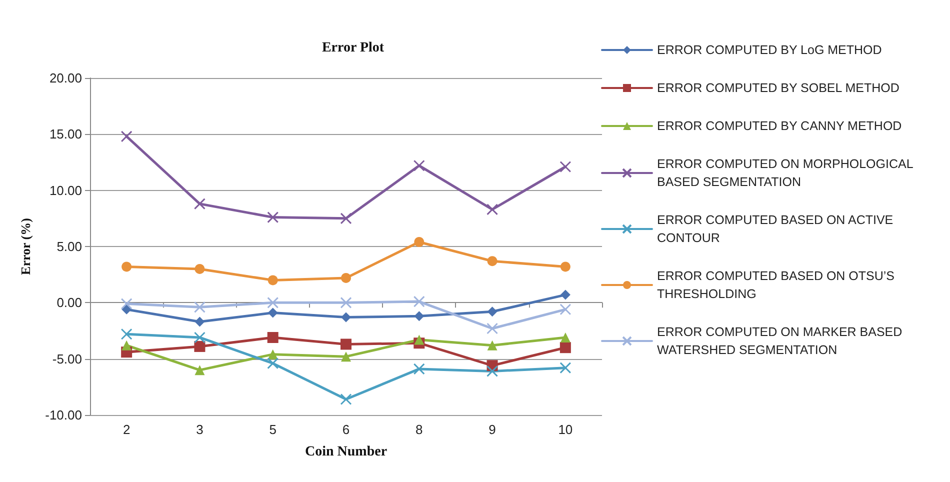 This screenshot has height=482, width=950. Describe the element at coordinates (69, 302) in the screenshot. I see `y-tick-label: 0.00` at that location.